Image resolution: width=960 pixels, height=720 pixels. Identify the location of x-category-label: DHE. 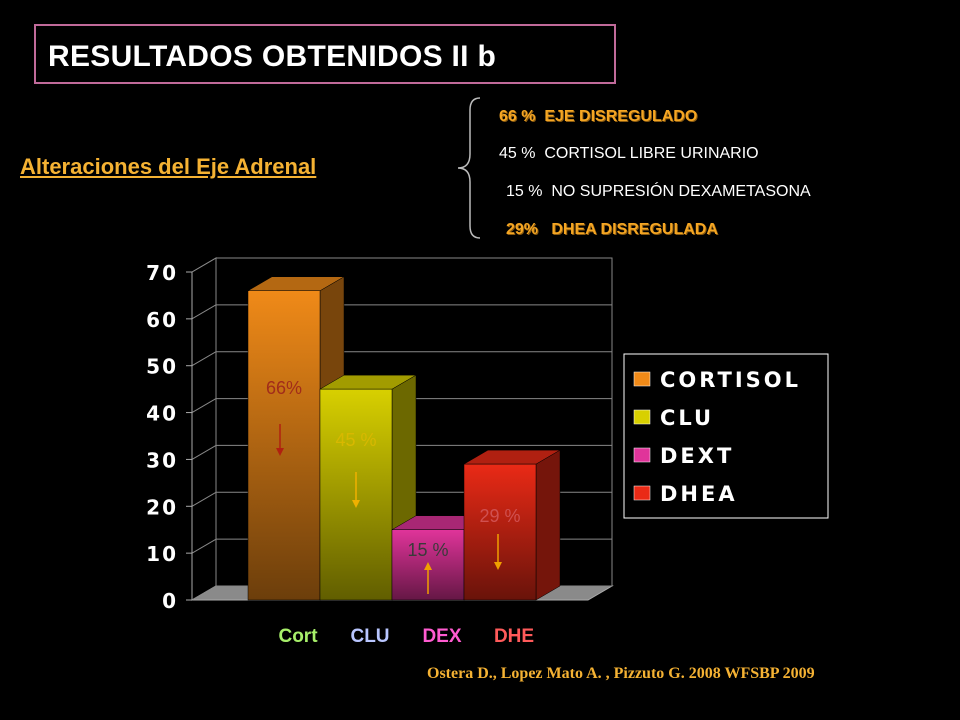
(514, 636).